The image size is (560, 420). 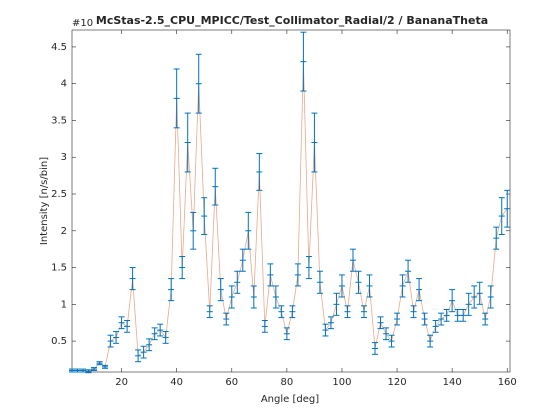 What do you see at coordinates (59, 47) in the screenshot?
I see `y-tick-label: 4.5` at bounding box center [59, 47].